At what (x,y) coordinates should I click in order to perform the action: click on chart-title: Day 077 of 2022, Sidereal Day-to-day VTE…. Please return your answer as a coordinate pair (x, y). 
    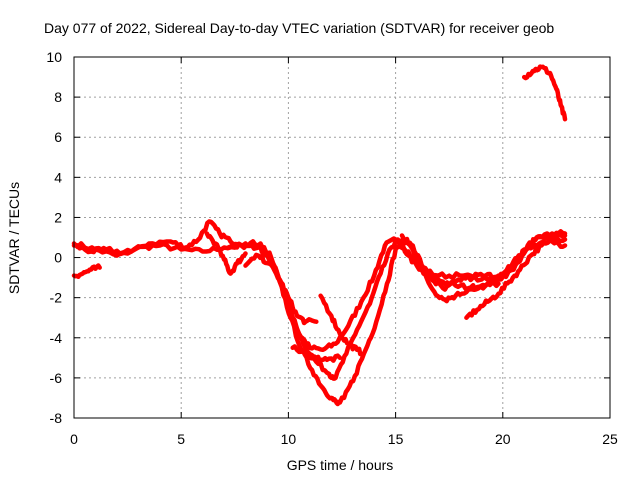
    Looking at the image, I should click on (299, 28).